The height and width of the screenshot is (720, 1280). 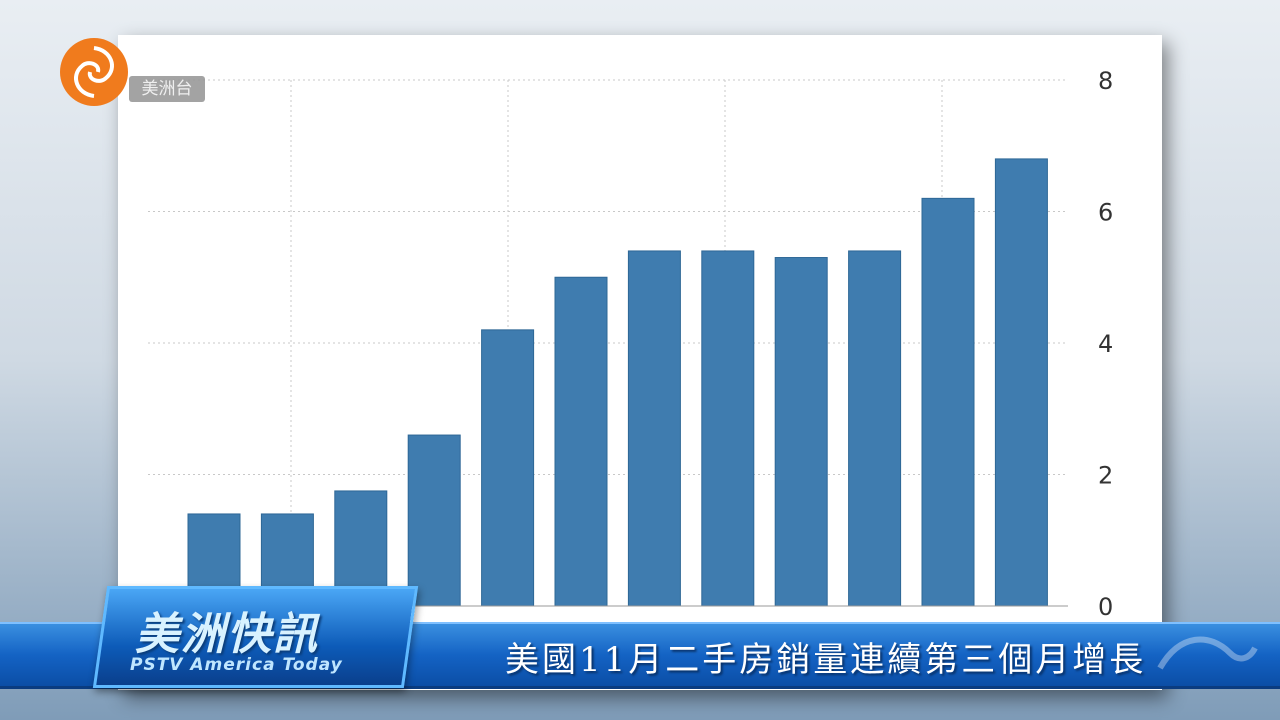 What do you see at coordinates (1105, 476) in the screenshot?
I see `y-tick-label: 2` at bounding box center [1105, 476].